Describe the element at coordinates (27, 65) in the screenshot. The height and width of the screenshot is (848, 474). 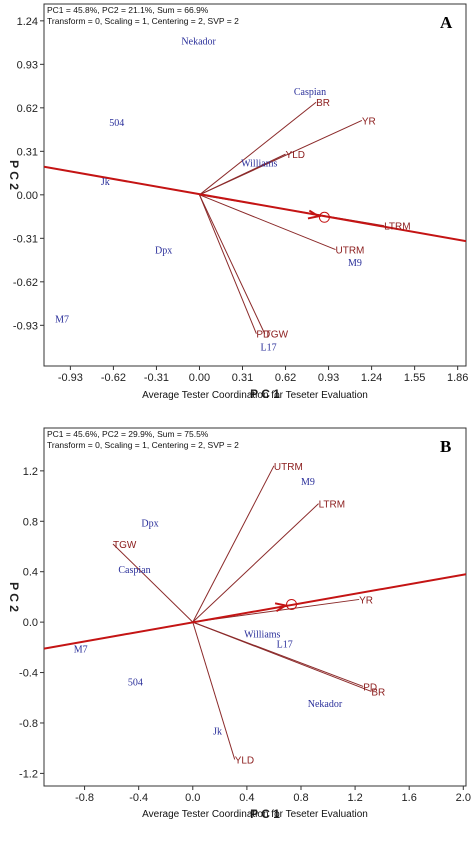
I see `y-tick-label: 0.93` at that location.